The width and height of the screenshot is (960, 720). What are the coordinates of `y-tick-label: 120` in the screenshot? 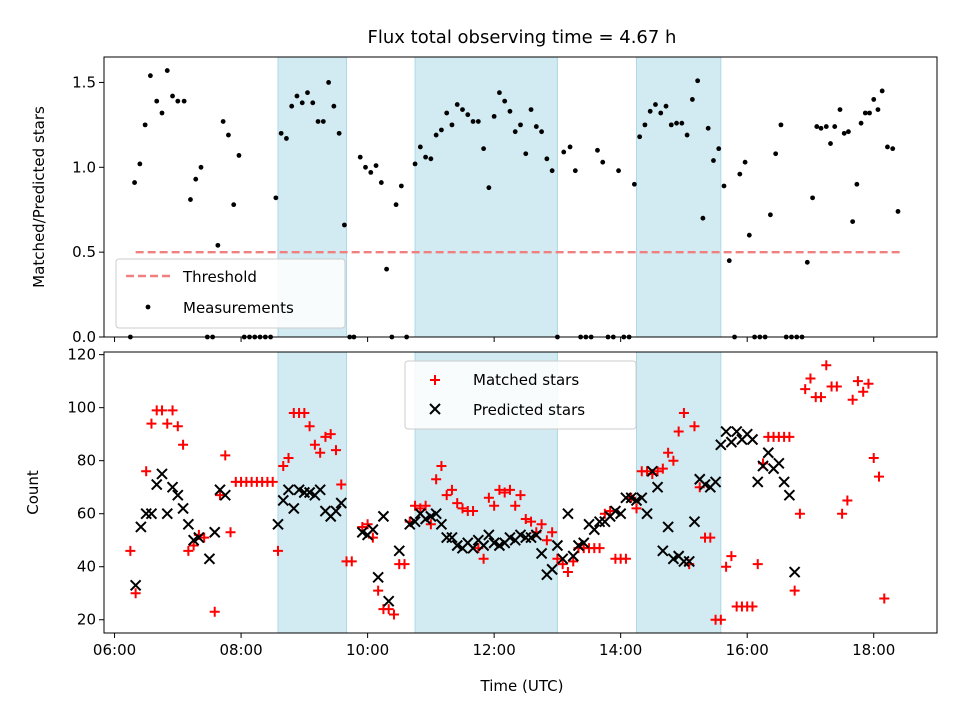 It's located at (81, 355).